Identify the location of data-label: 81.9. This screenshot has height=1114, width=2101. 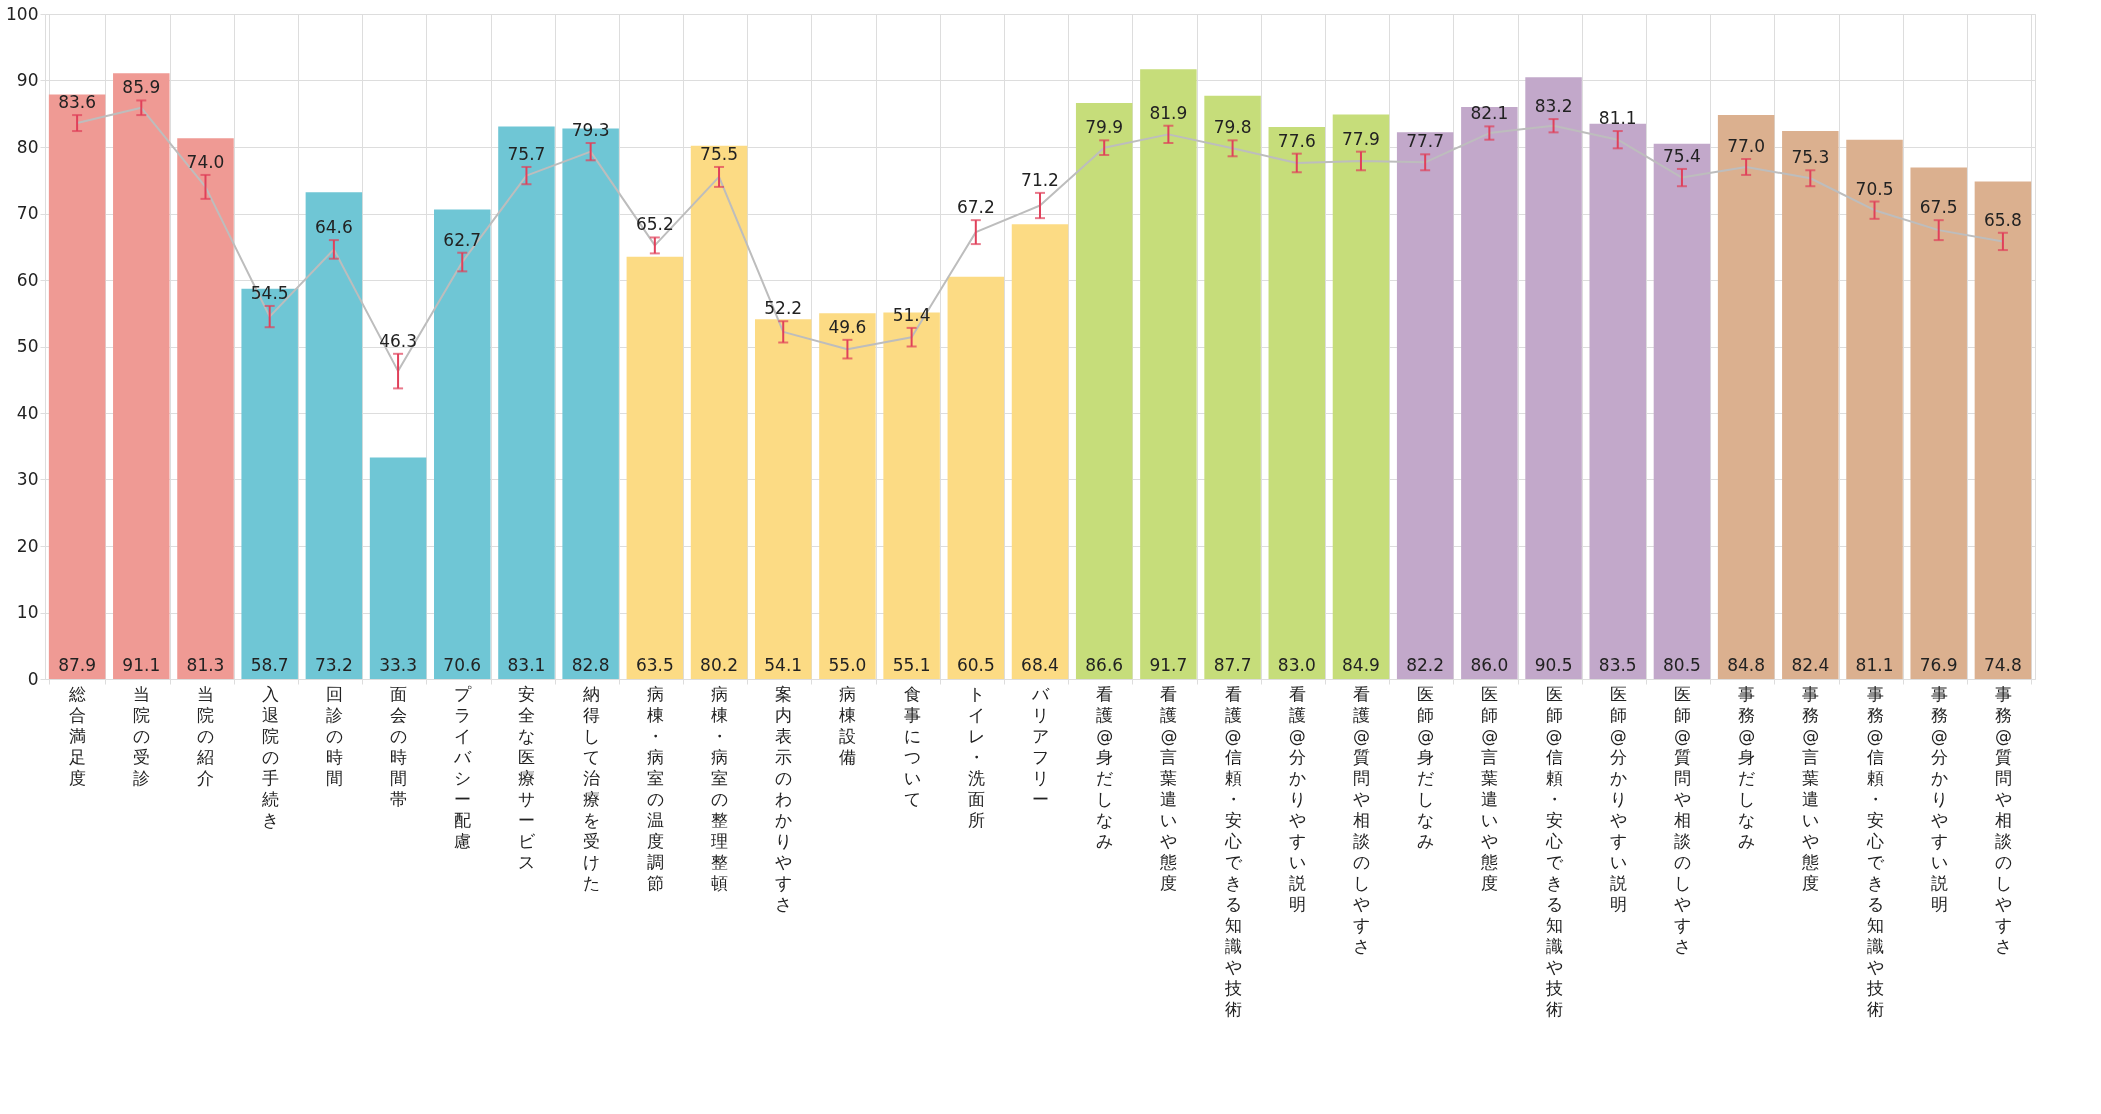
(1168, 112).